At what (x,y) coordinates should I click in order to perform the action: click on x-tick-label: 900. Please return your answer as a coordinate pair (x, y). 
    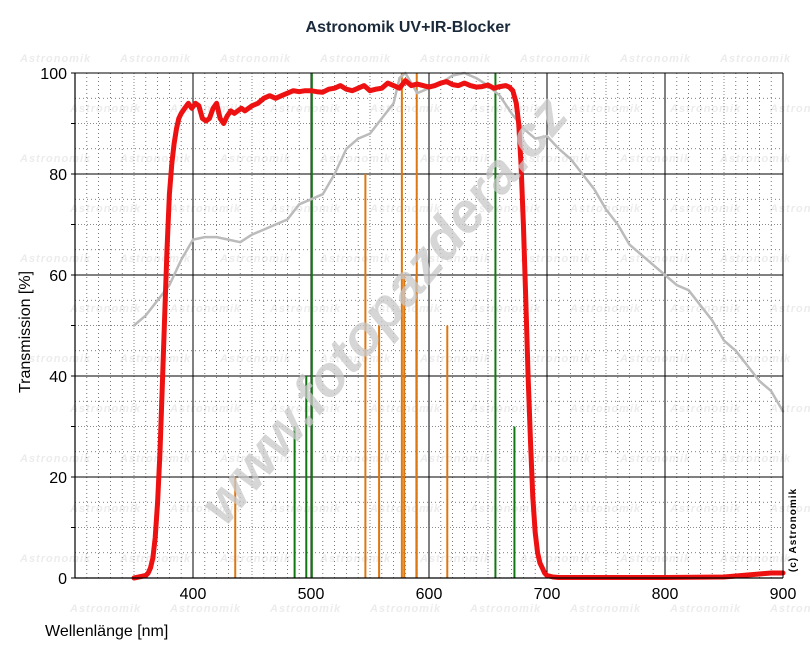
    Looking at the image, I should click on (783, 594).